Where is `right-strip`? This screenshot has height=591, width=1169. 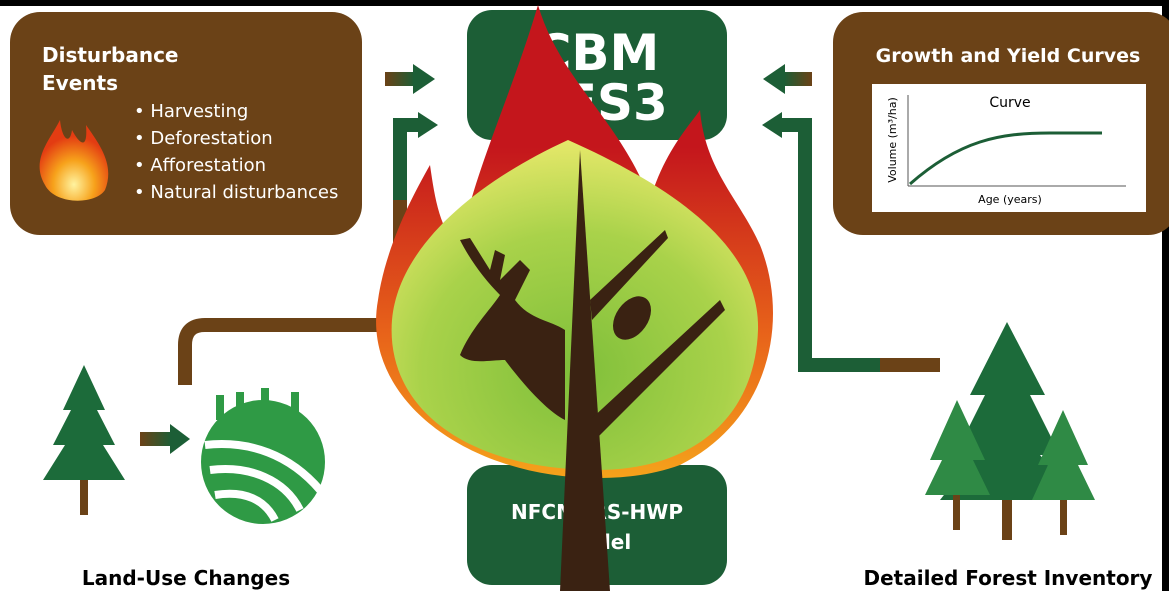 right-strip is located at coordinates (1165, 295).